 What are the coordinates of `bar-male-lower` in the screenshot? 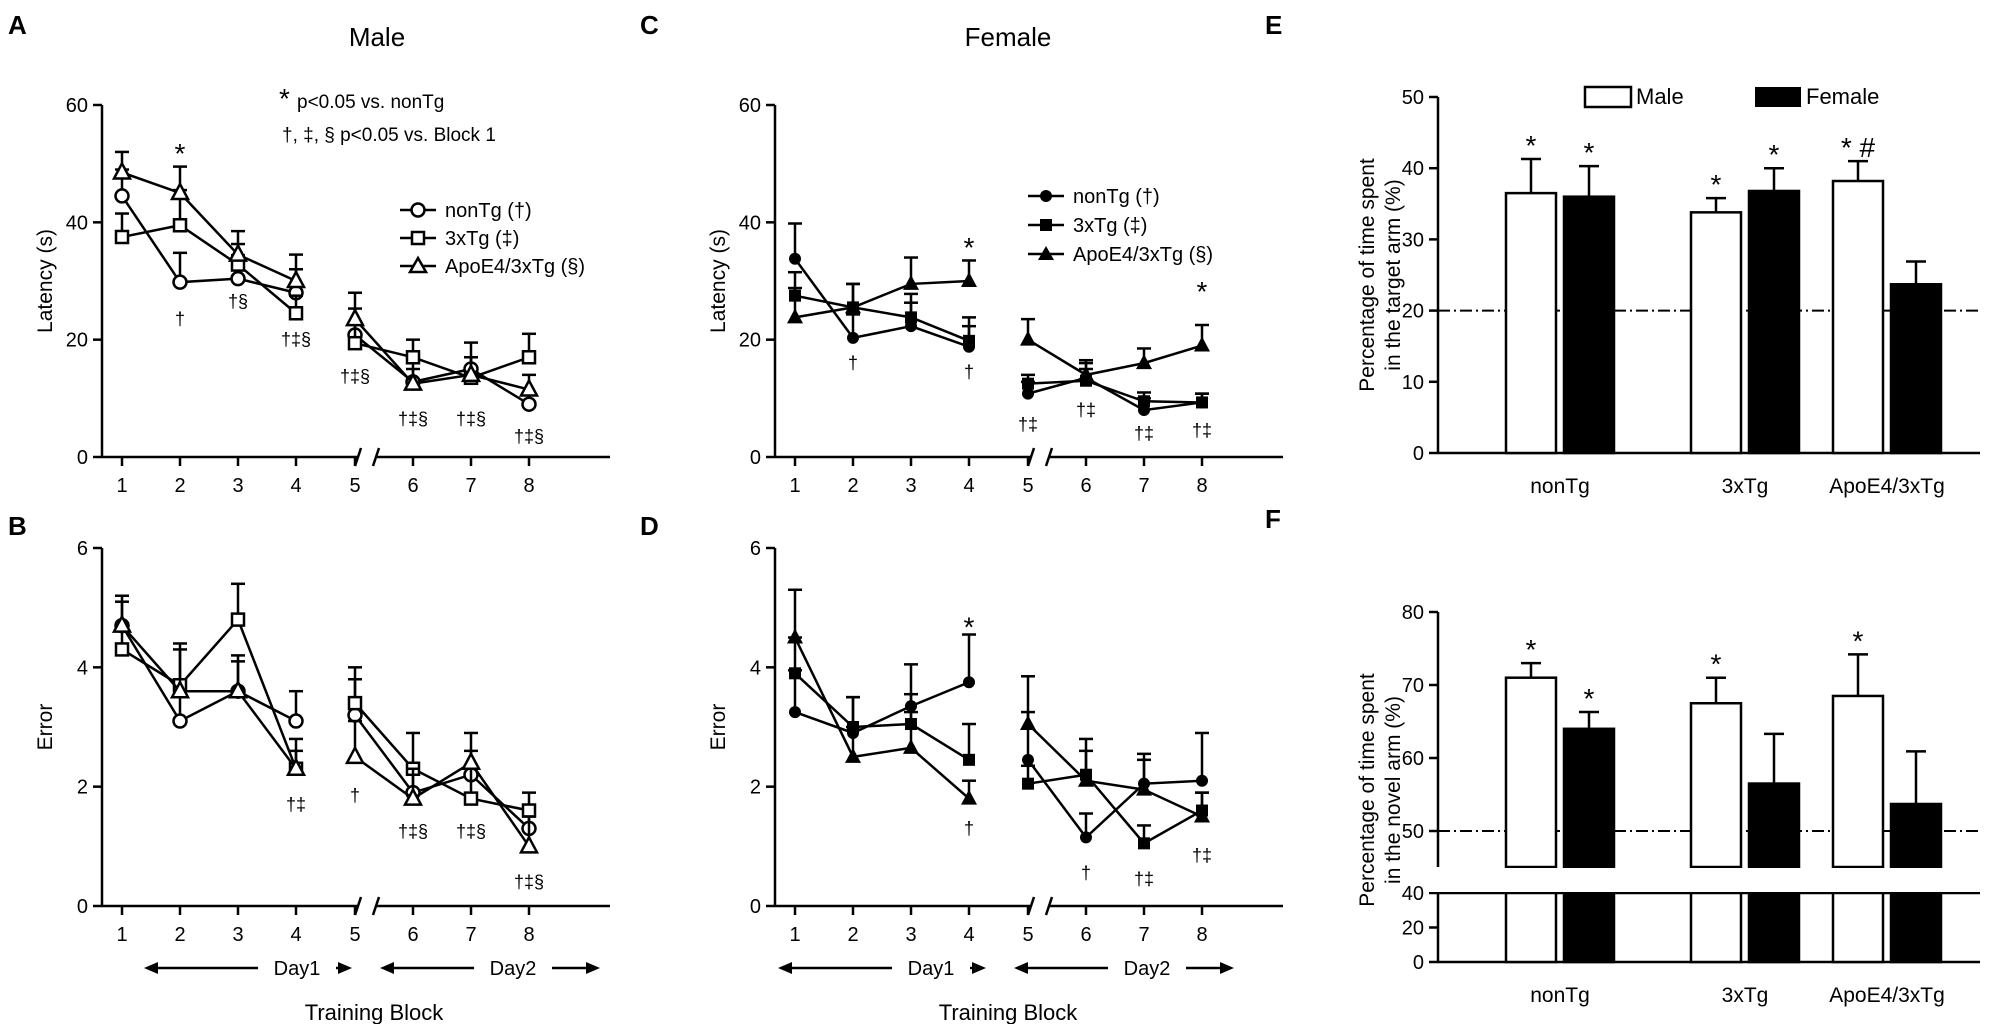 It's located at (1531, 927).